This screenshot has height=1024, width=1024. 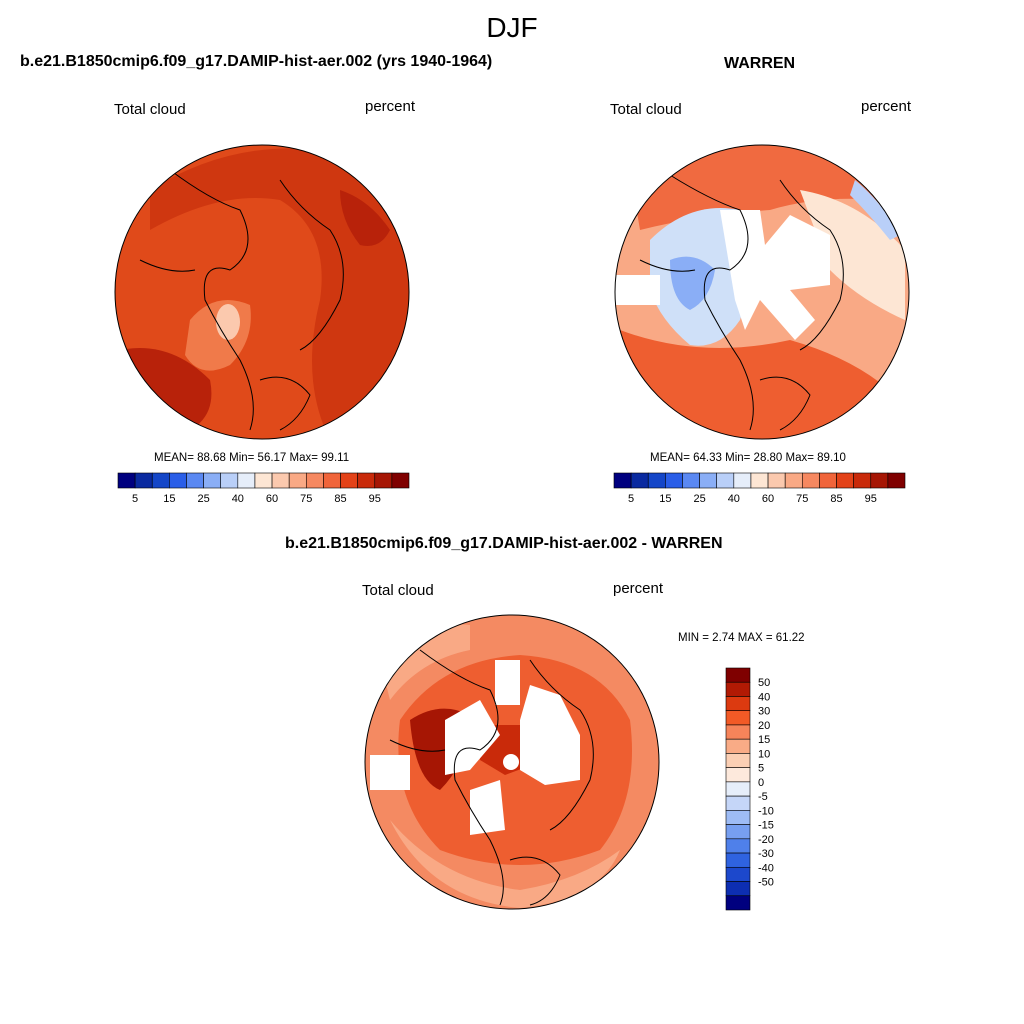 I want to click on map-2-coastlines, so click(x=741, y=302).